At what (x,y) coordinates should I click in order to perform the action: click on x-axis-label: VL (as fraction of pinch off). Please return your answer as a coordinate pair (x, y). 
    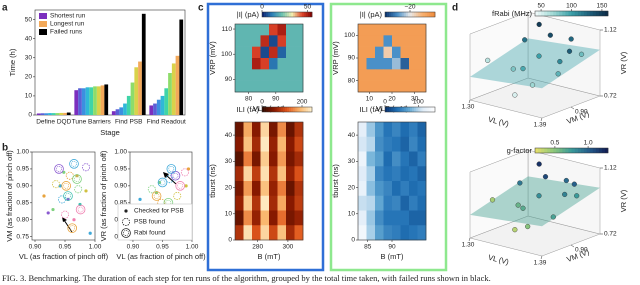
    Looking at the image, I should click on (64, 256).